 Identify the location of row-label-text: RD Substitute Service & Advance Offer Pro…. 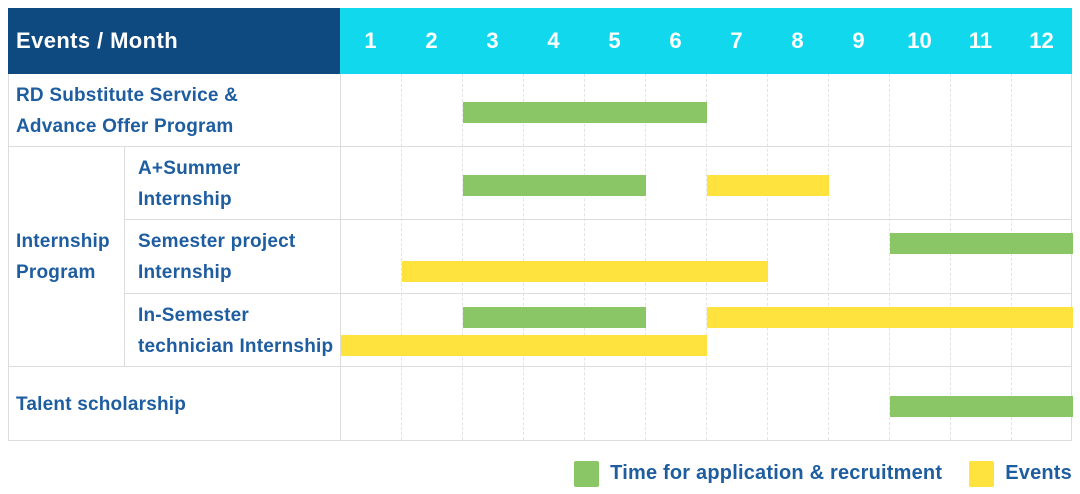
(127, 110).